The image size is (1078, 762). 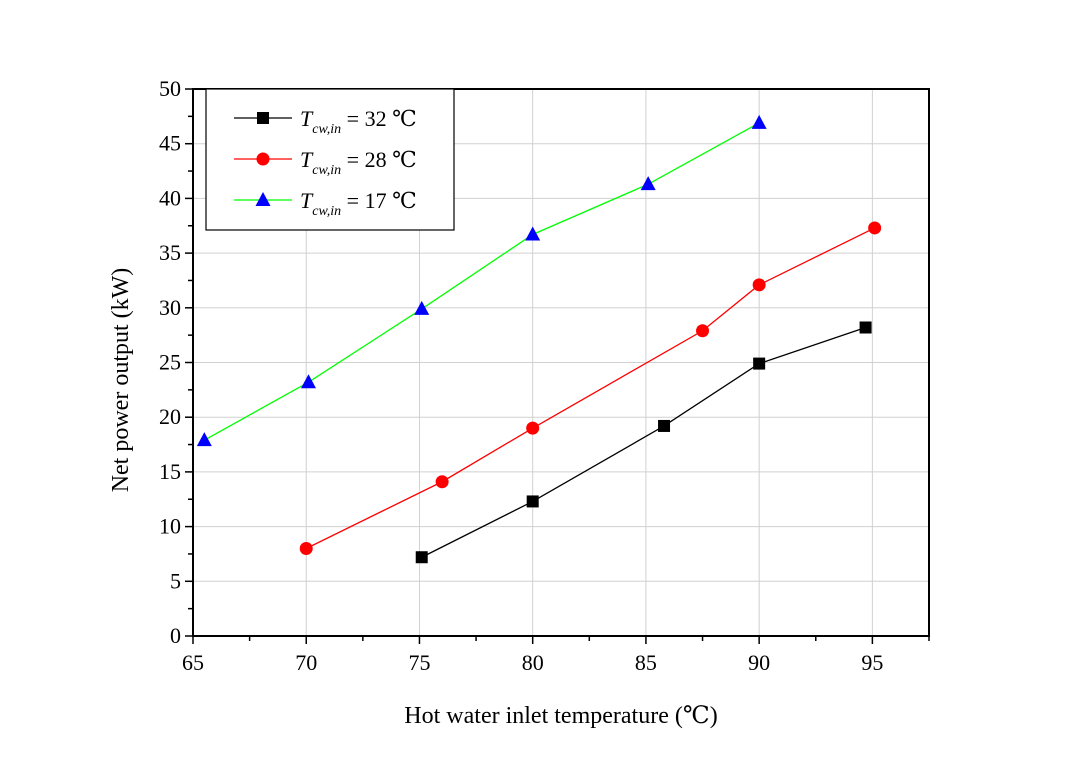 I want to click on y-tick-label: 10, so click(x=170, y=526).